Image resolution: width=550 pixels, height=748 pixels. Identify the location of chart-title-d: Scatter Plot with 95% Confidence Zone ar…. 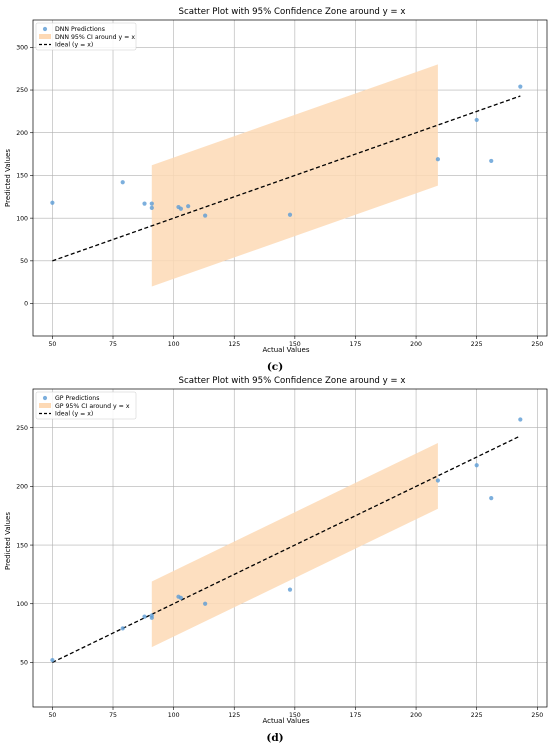
(292, 381).